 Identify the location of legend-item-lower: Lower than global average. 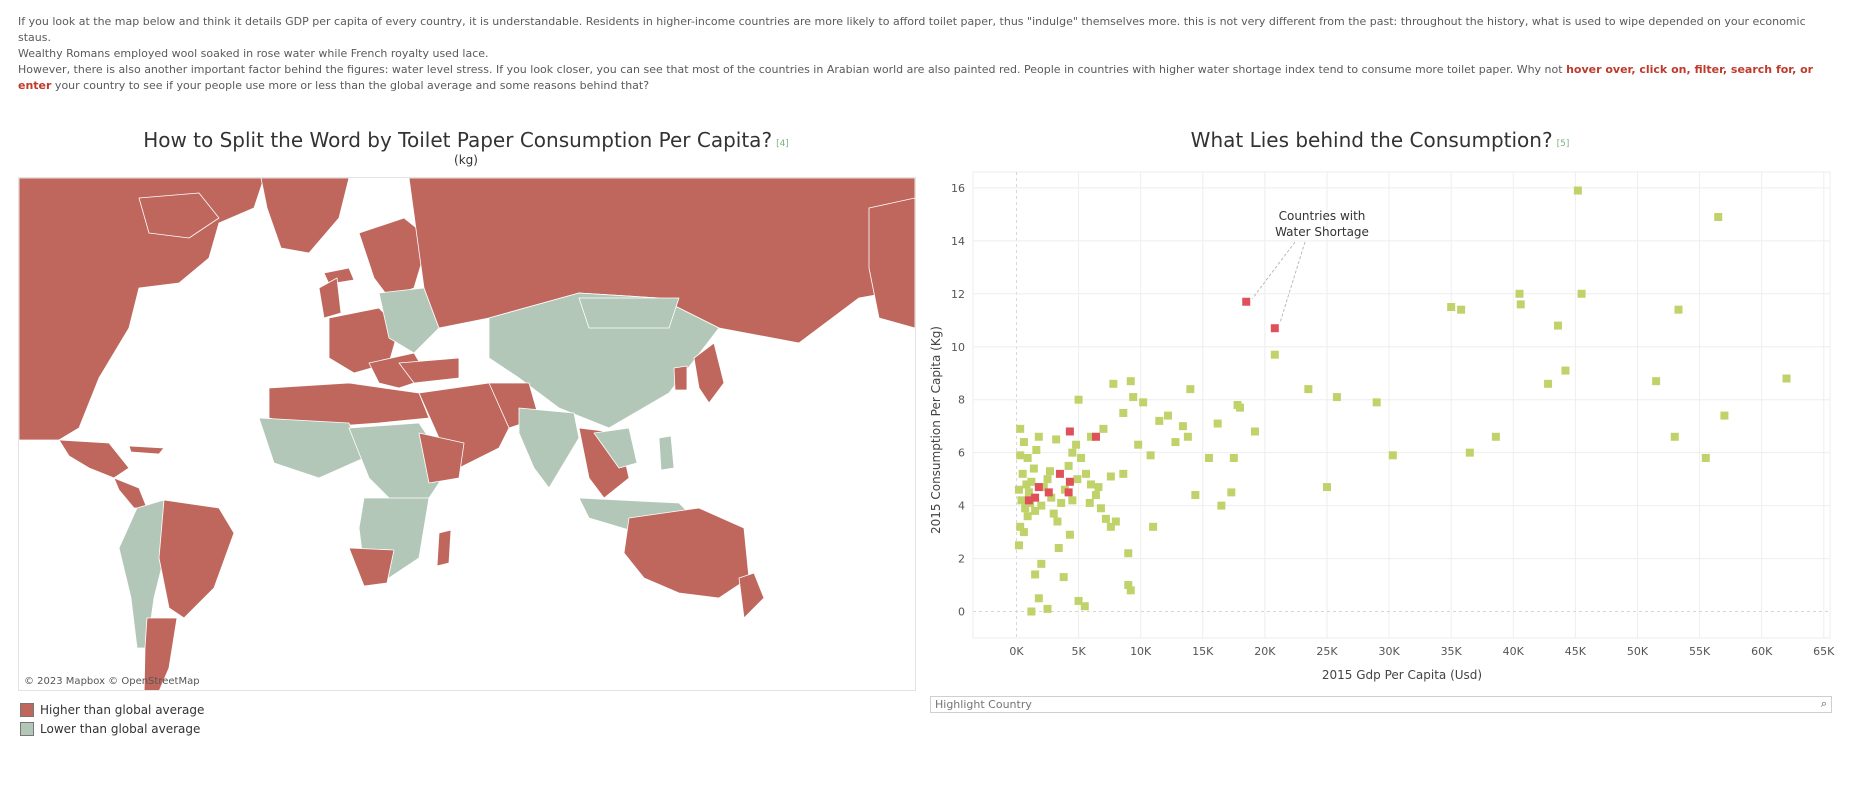
(112, 728).